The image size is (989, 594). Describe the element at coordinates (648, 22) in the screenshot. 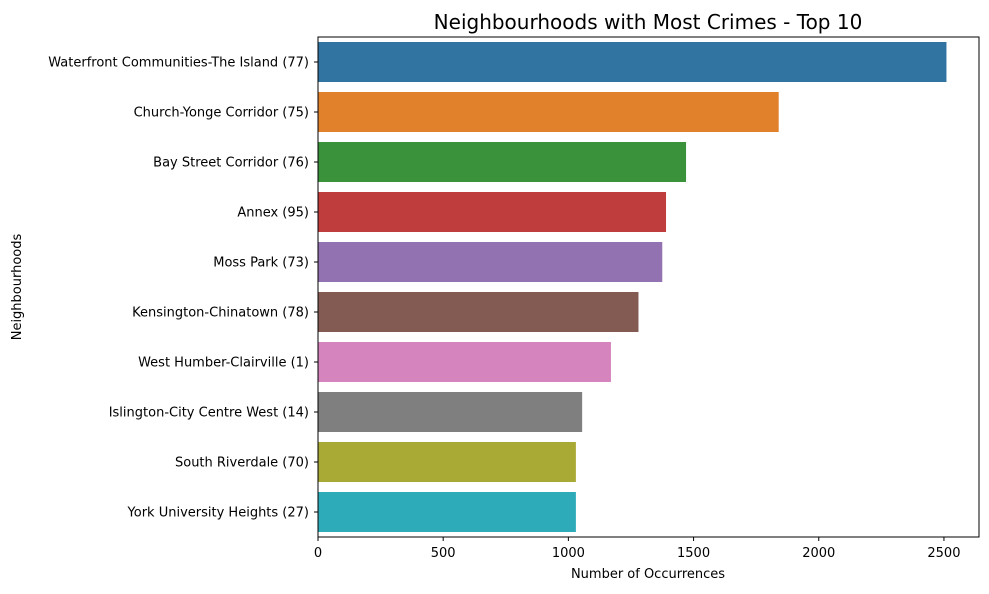

I see `chart-title: Neighbourhoods with Most Crimes - Top 10` at that location.